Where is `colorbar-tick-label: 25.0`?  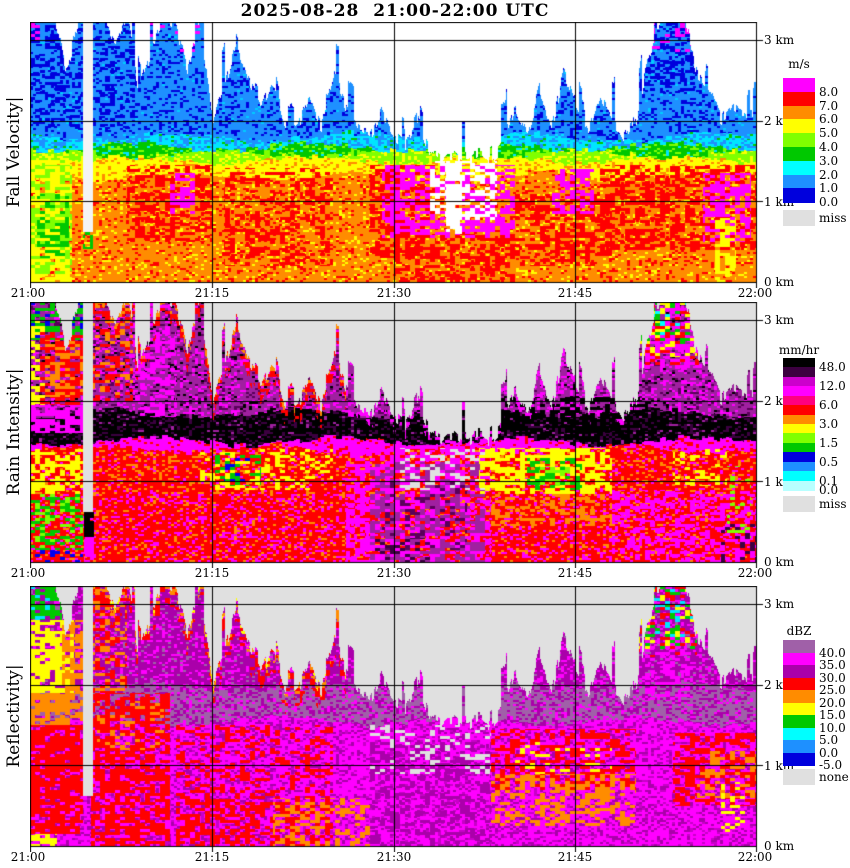
colorbar-tick-label: 25.0 is located at coordinates (832, 690).